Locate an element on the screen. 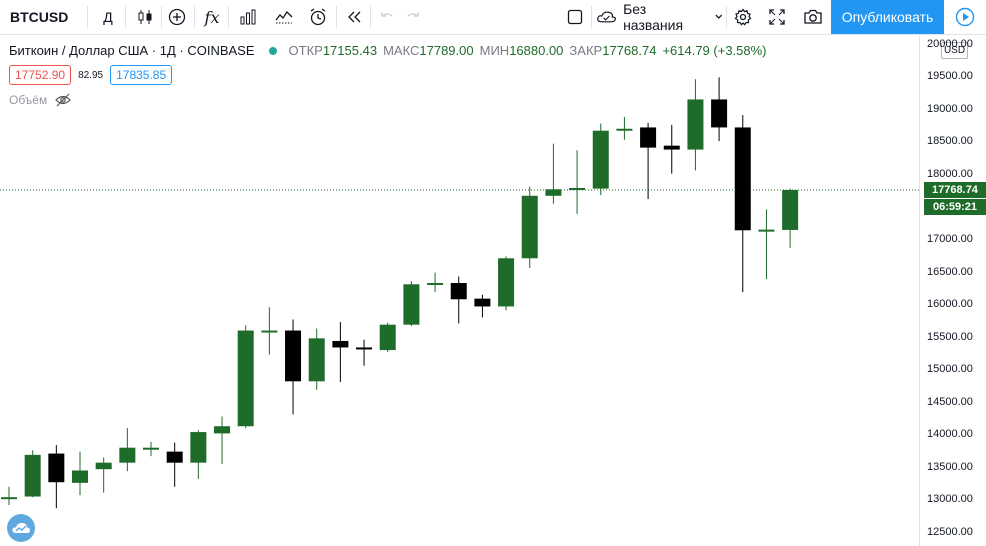 The image size is (986, 546). expand-icon is located at coordinates (777, 17).